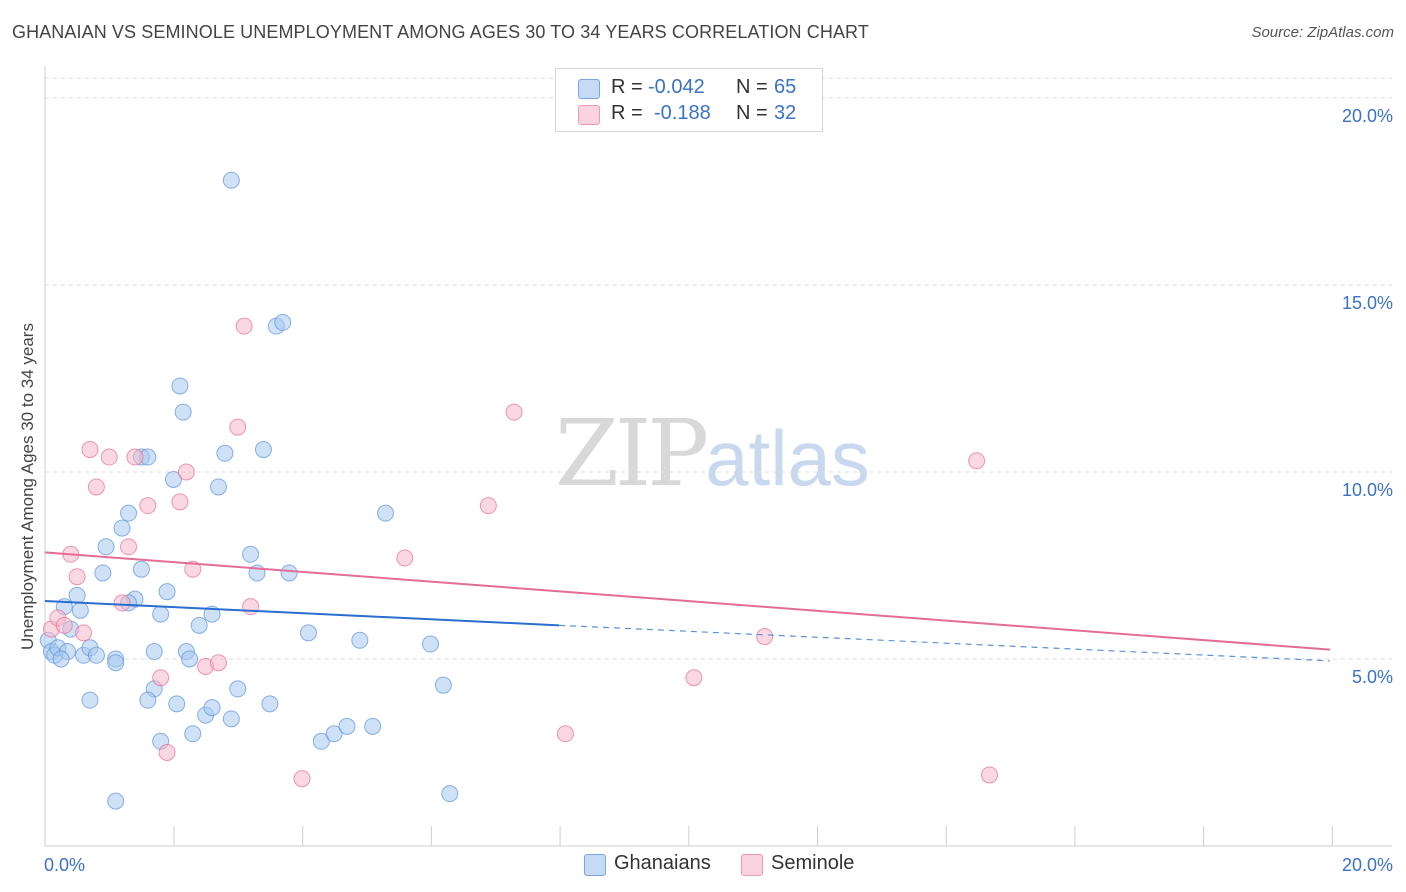 The width and height of the screenshot is (1406, 892). What do you see at coordinates (1367, 490) in the screenshot?
I see `y-tick-label: 10.0%` at bounding box center [1367, 490].